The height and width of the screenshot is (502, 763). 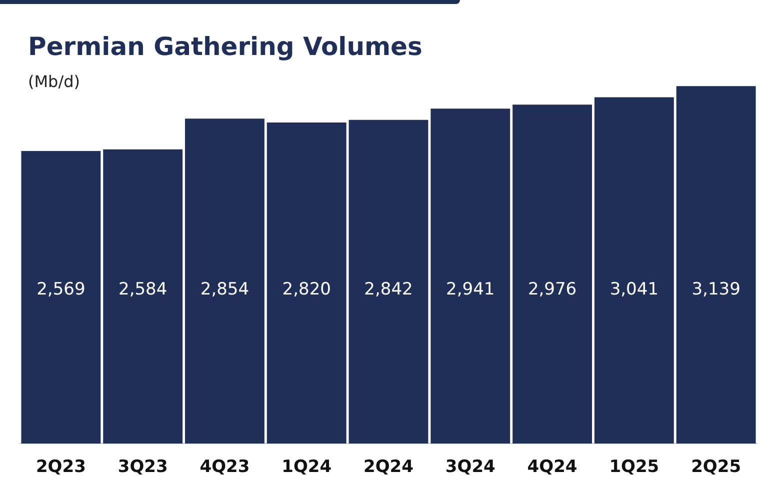 I want to click on chart-title: Permian Gathering Volumes, so click(x=225, y=46).